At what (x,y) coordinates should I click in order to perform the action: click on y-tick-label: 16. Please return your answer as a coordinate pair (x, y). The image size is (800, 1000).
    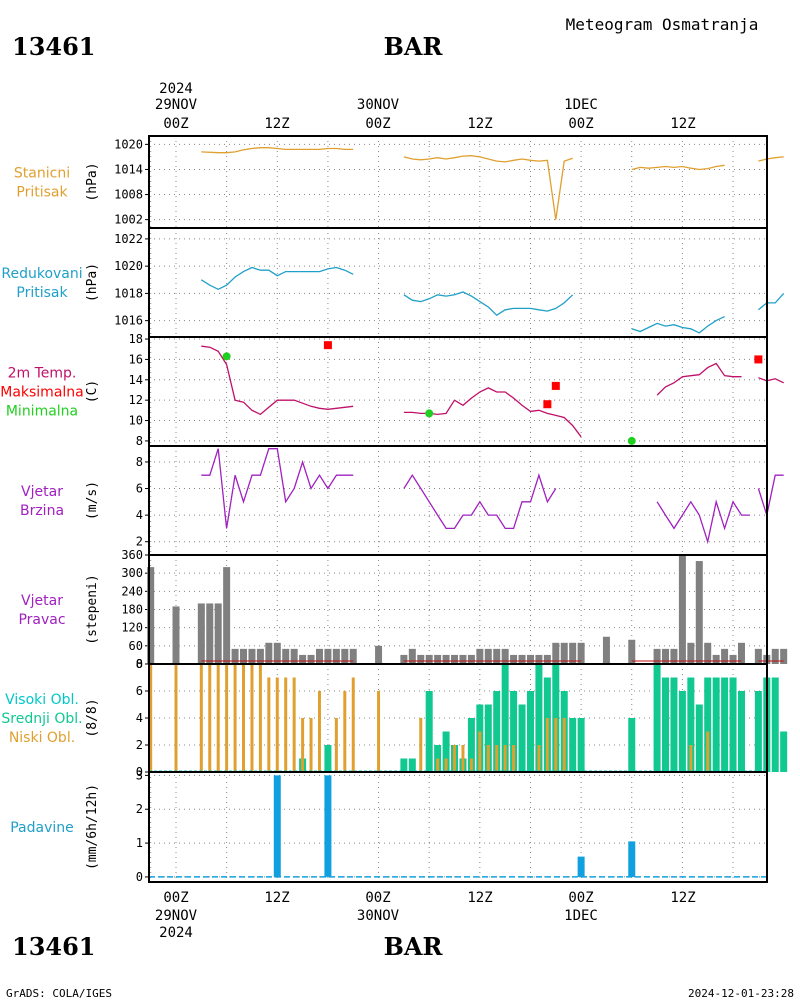
    Looking at the image, I should click on (136, 359).